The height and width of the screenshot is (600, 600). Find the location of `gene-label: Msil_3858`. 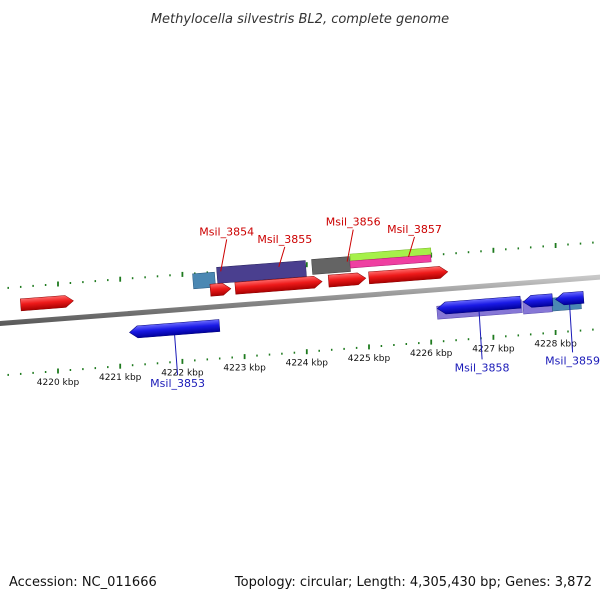

gene-label: Msil_3858 is located at coordinates (482, 367).